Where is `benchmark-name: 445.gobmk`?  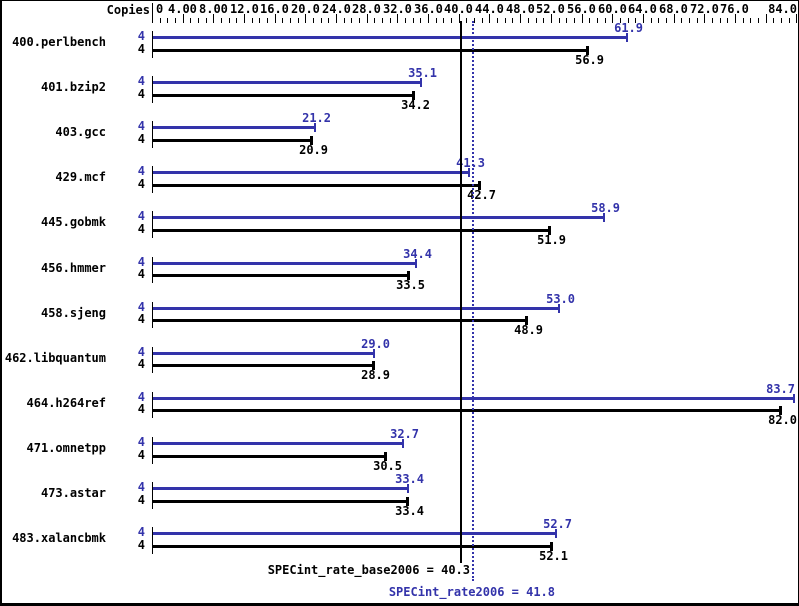 benchmark-name: 445.gobmk is located at coordinates (73, 222).